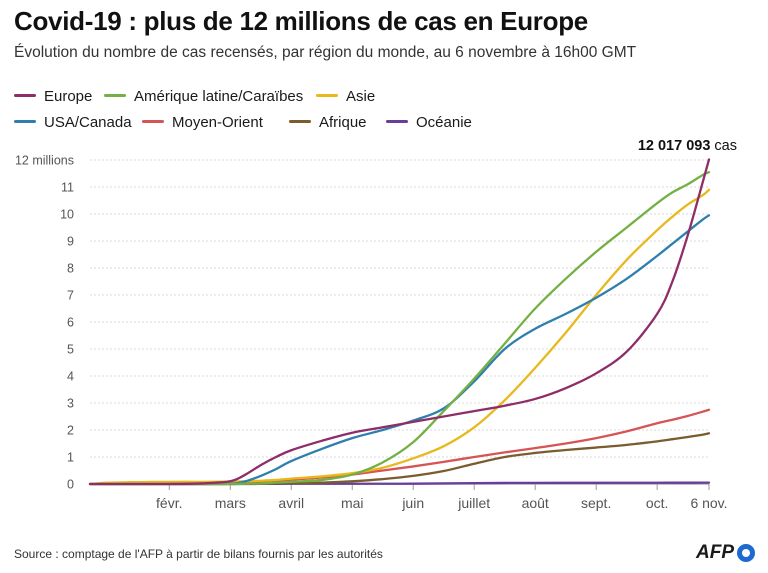 Image resolution: width=768 pixels, height=573 pixels. Describe the element at coordinates (300, 121) in the screenshot. I see `legend-swatch-afrique` at that location.